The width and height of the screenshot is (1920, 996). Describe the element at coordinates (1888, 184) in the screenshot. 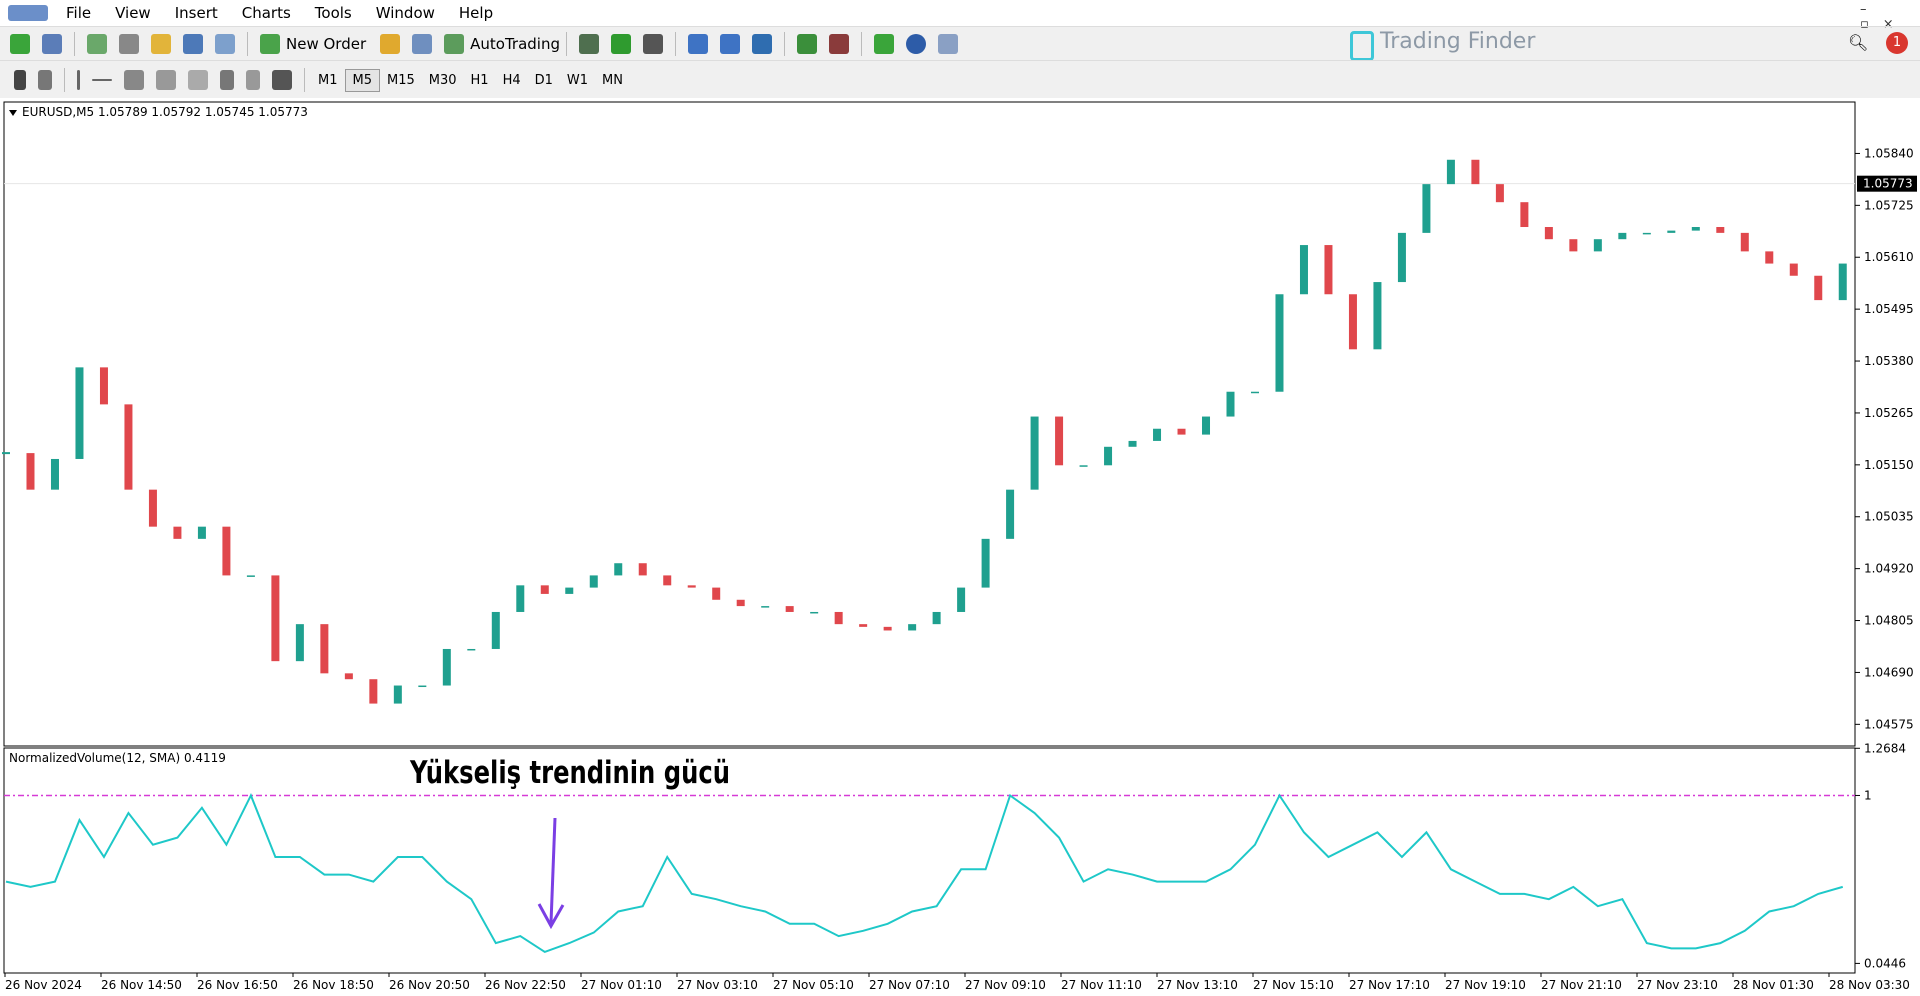

I see `last-price-label: 1.05773` at that location.